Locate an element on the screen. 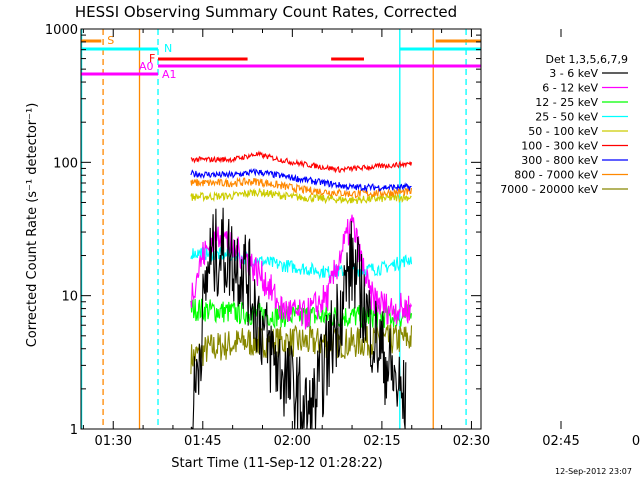  flag-label-A0: A0 is located at coordinates (146, 66).